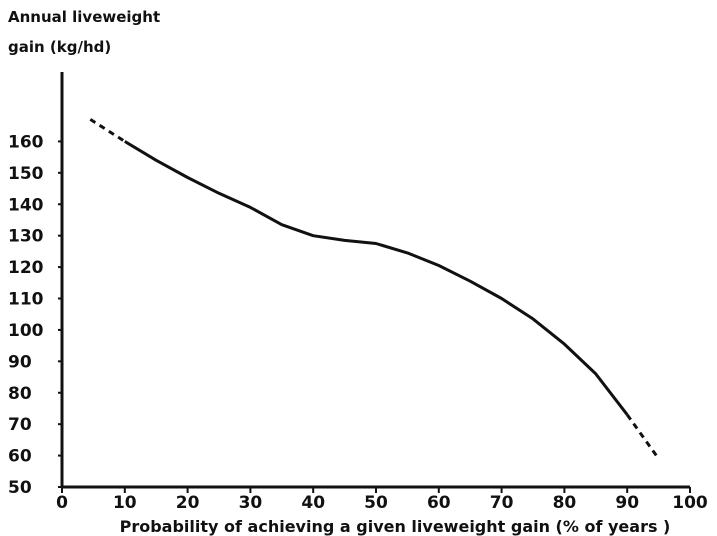 The width and height of the screenshot is (717, 536). I want to click on y-ticks: 50 60 70 80 90 100 110 120 130 140 150 160, so click(35, 315).